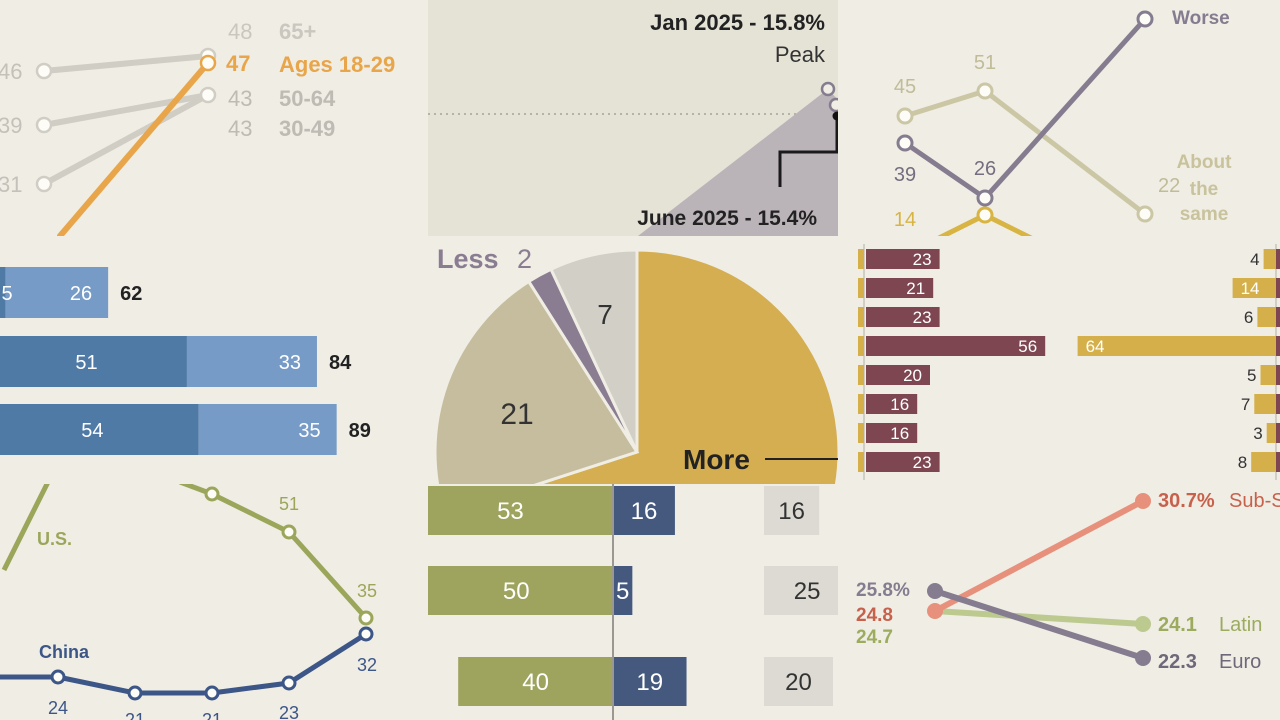 The image size is (1280, 720). What do you see at coordinates (1204, 214) in the screenshot?
I see `legend-same-3: same` at bounding box center [1204, 214].